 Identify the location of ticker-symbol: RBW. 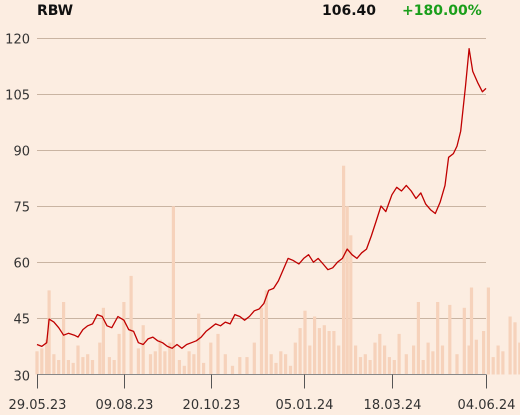
(55, 11).